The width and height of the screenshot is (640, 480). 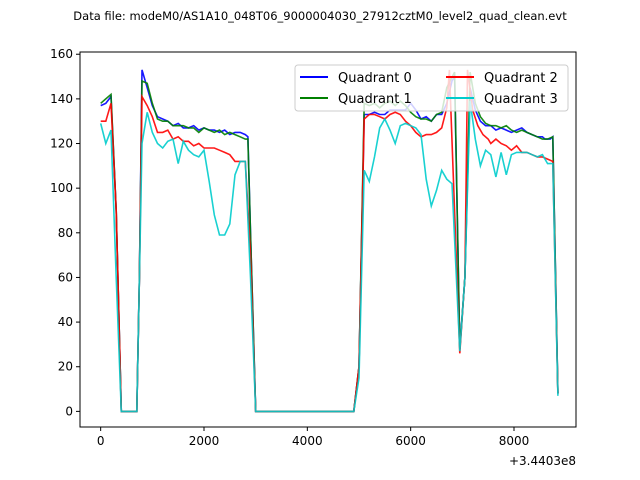 What do you see at coordinates (61, 99) in the screenshot?
I see `y-tick-label: 140` at bounding box center [61, 99].